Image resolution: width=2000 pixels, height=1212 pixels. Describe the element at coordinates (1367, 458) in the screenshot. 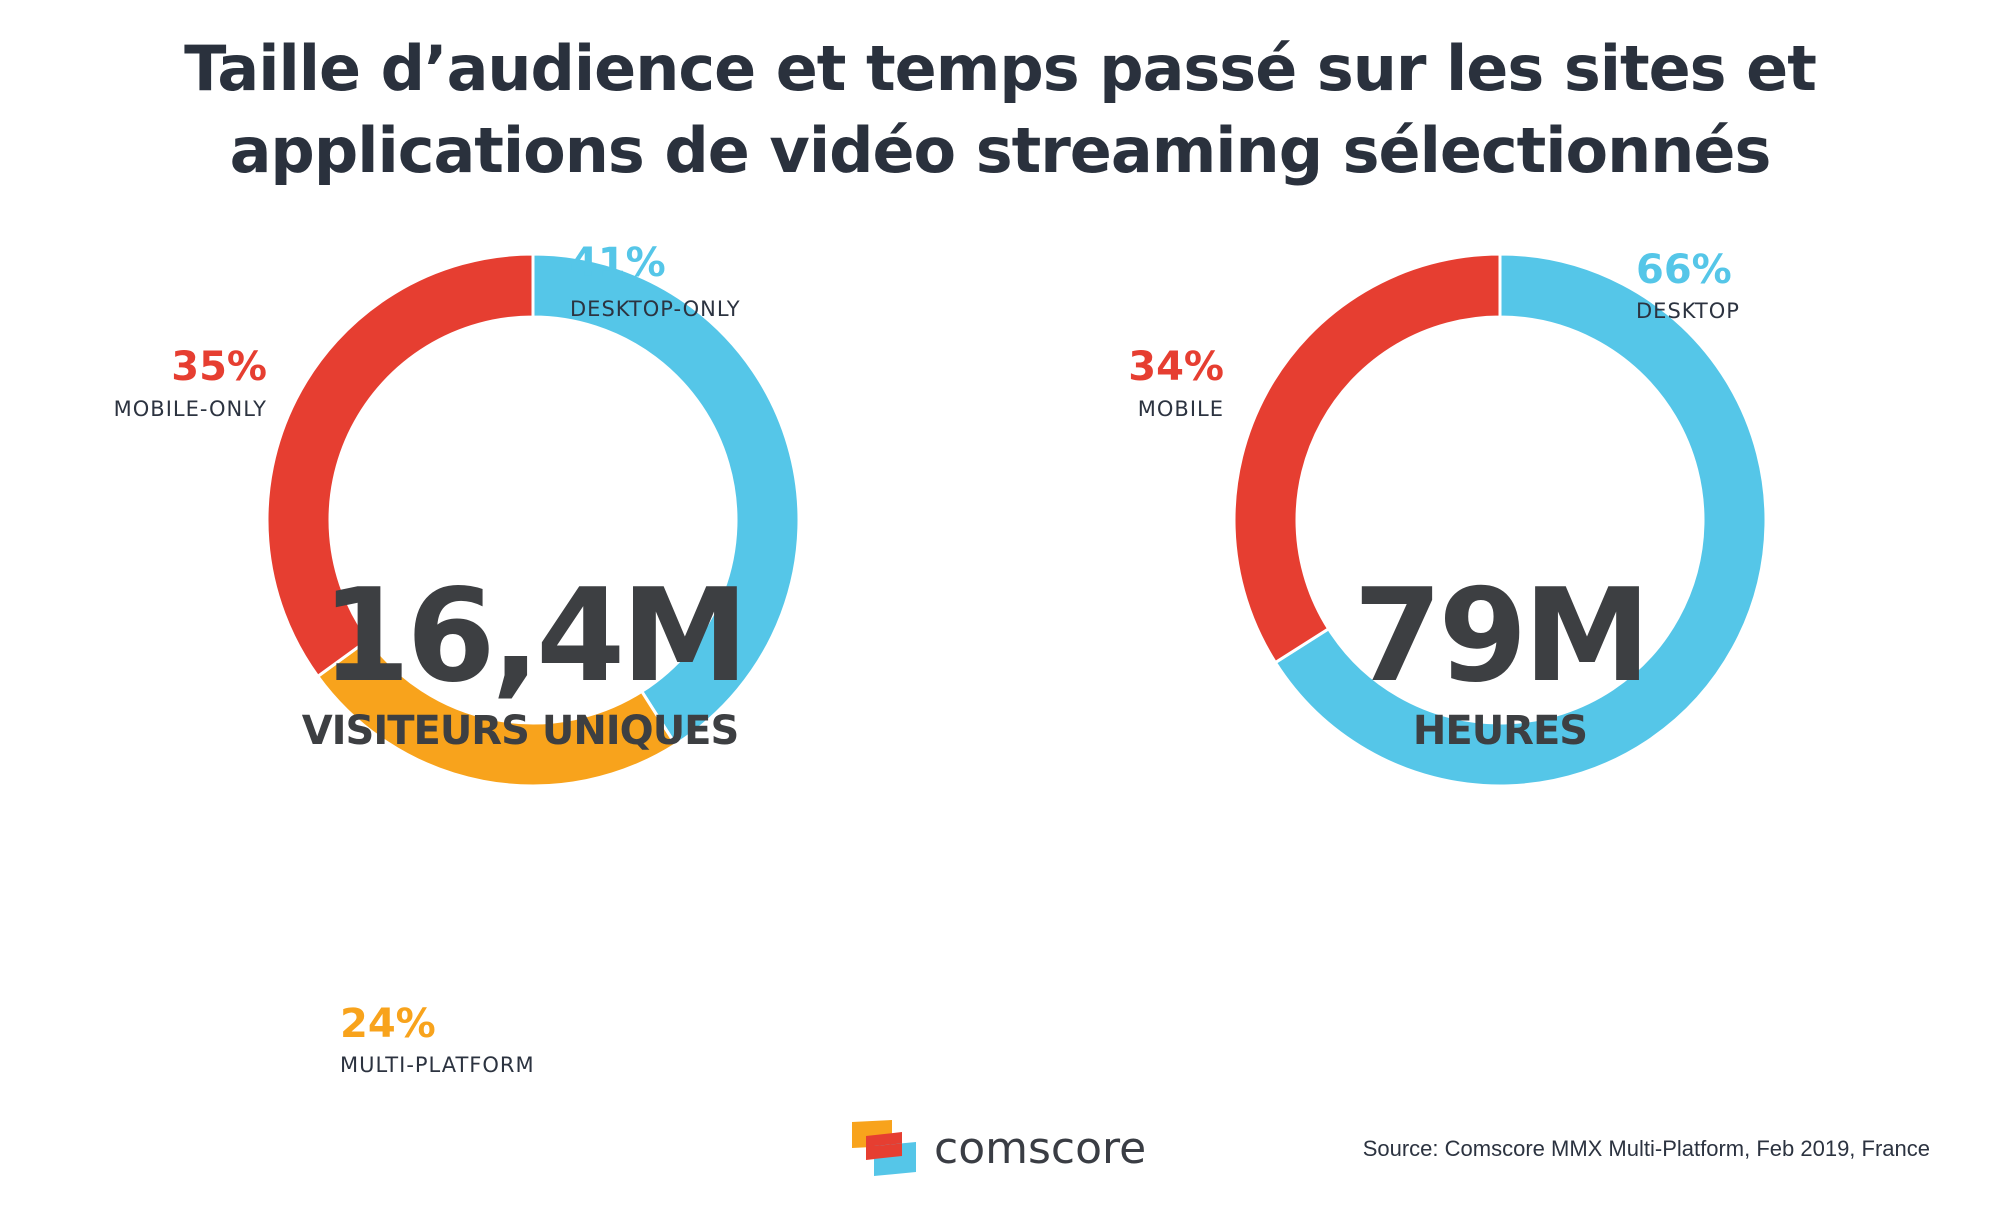

I see `time-spent-slice-mobile` at that location.